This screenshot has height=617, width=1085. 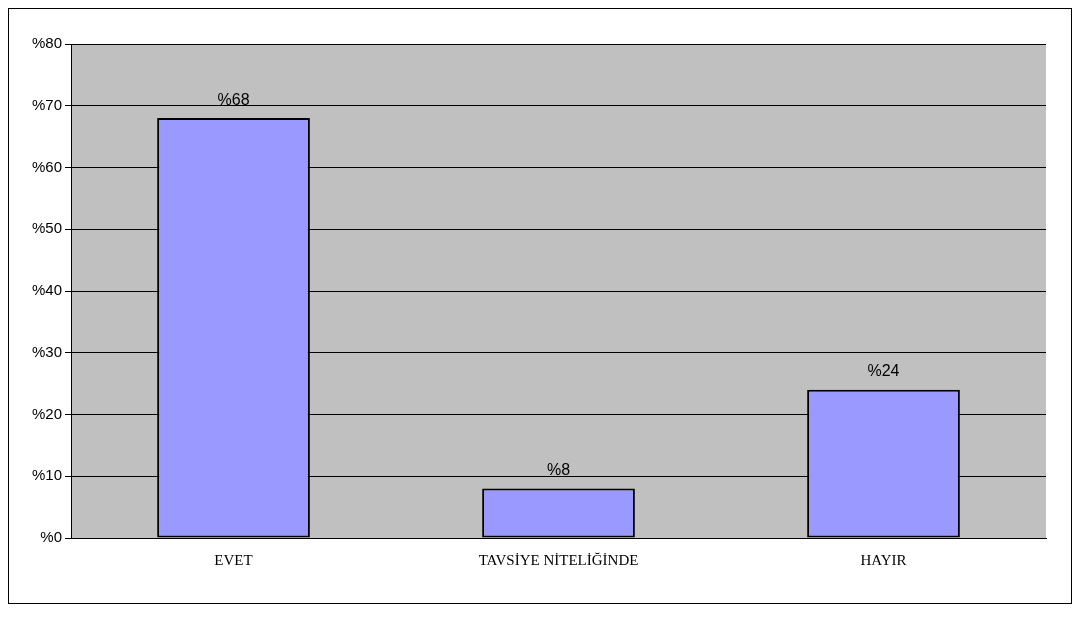 I want to click on y-tick-label: %80, so click(x=47, y=43).